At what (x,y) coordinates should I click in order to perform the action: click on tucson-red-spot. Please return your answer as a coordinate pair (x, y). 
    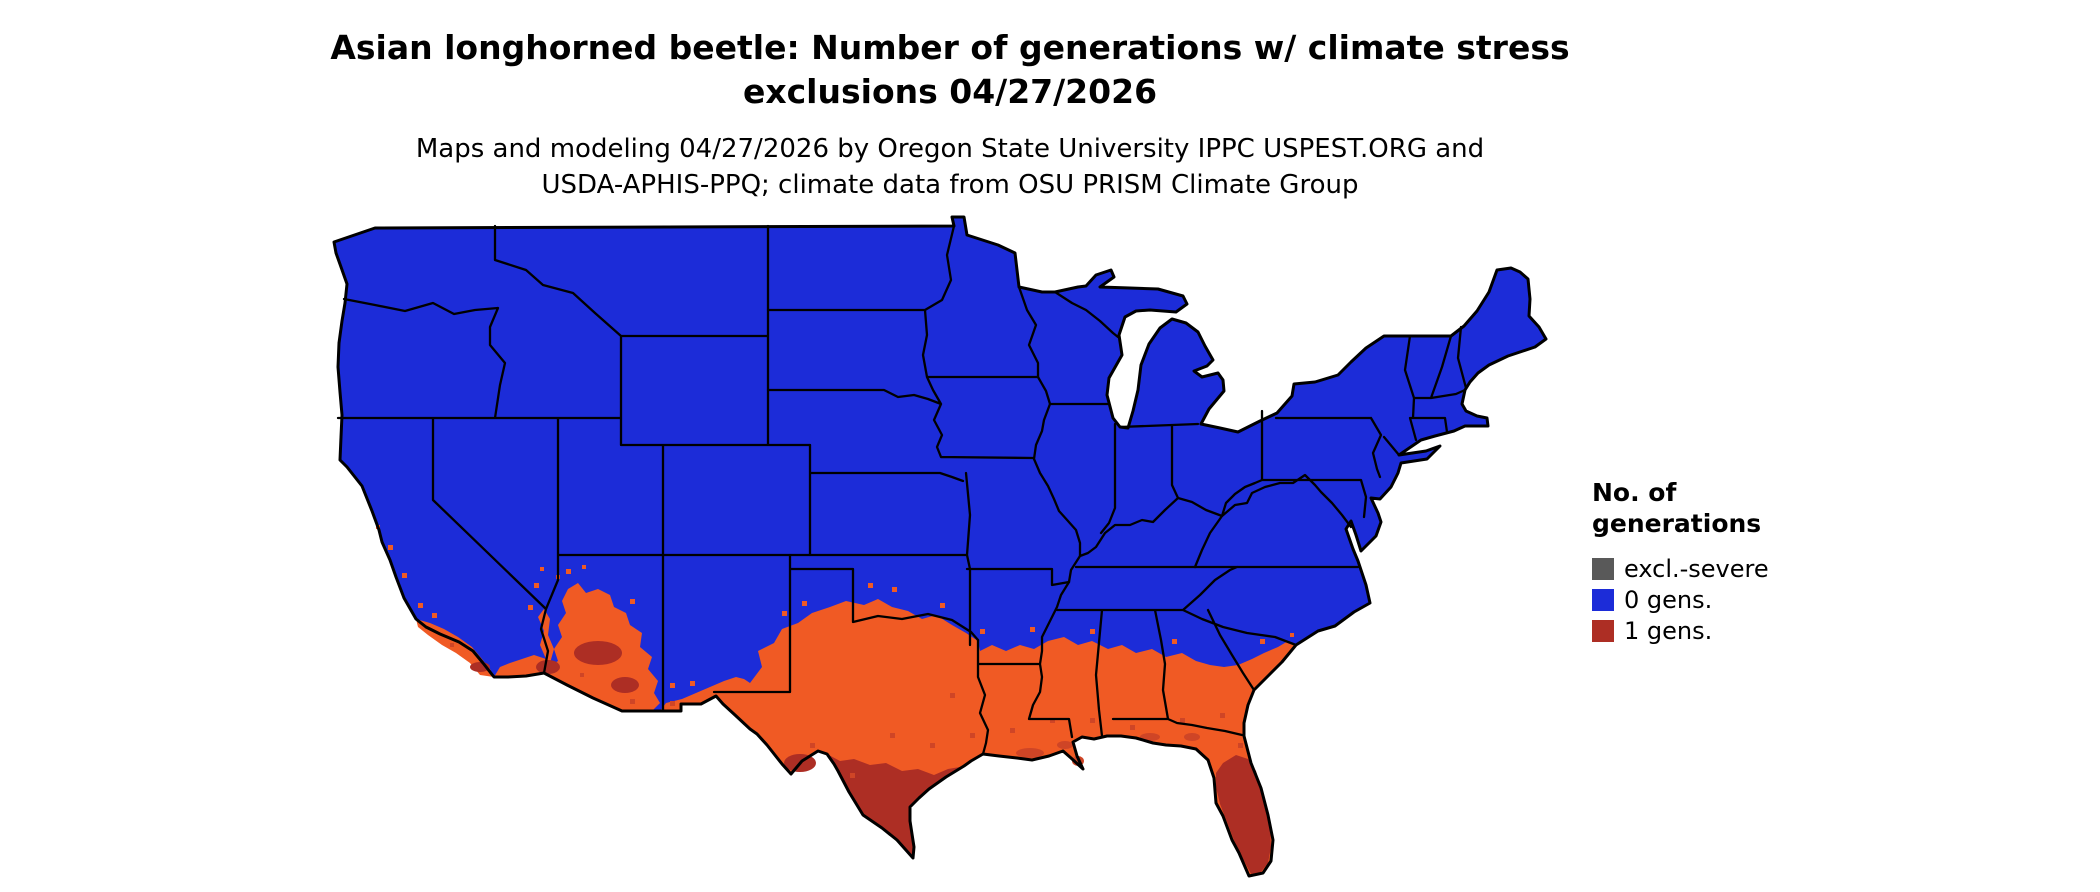
    Looking at the image, I should click on (625, 685).